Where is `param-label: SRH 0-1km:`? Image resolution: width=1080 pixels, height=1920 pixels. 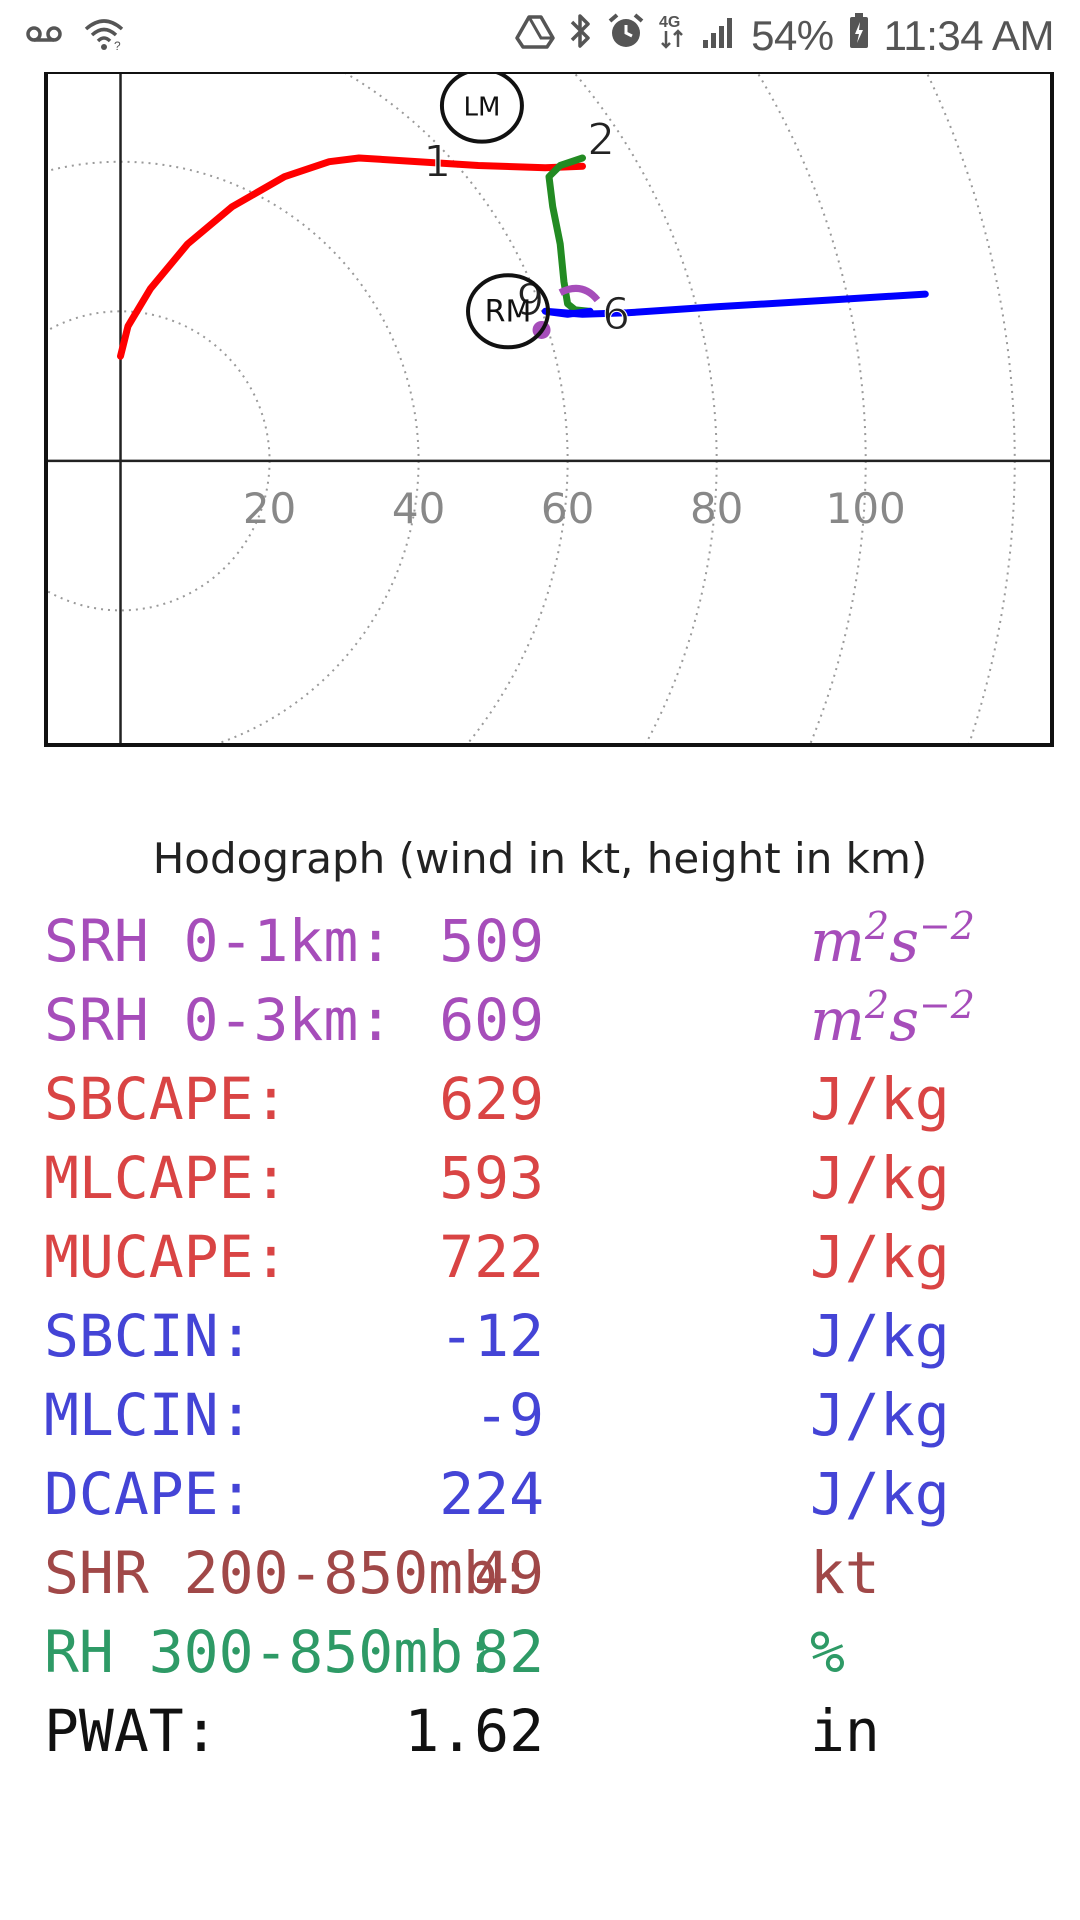 param-label: SRH 0-1km: is located at coordinates (219, 941).